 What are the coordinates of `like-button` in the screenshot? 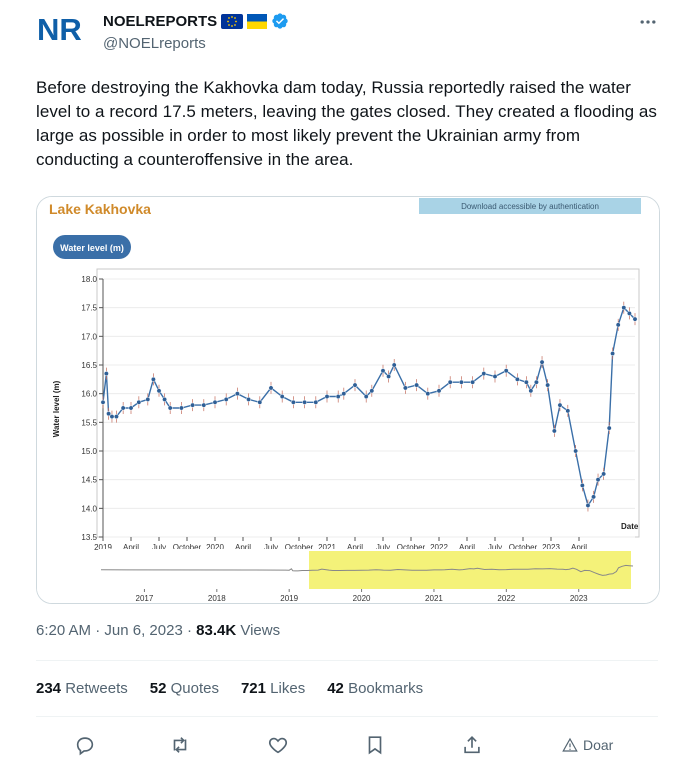 It's located at (278, 745).